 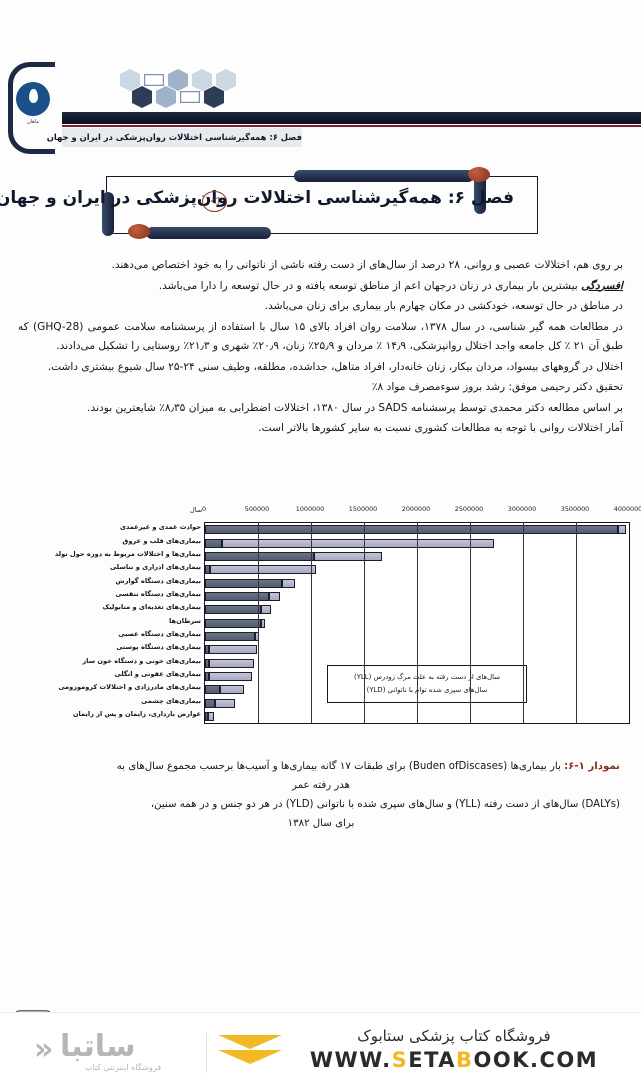 What do you see at coordinates (363, 509) in the screenshot?
I see `x-tick-3: 1500000` at bounding box center [363, 509].